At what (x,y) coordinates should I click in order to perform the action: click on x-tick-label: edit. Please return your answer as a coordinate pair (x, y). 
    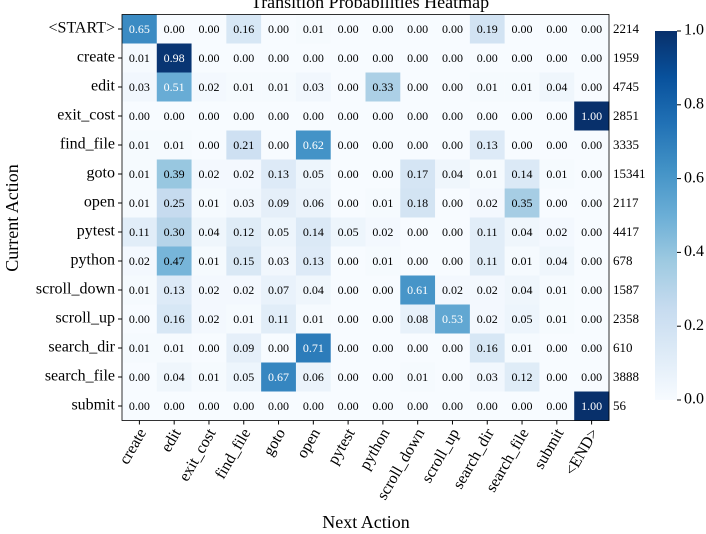
    Looking at the image, I should click on (171, 440).